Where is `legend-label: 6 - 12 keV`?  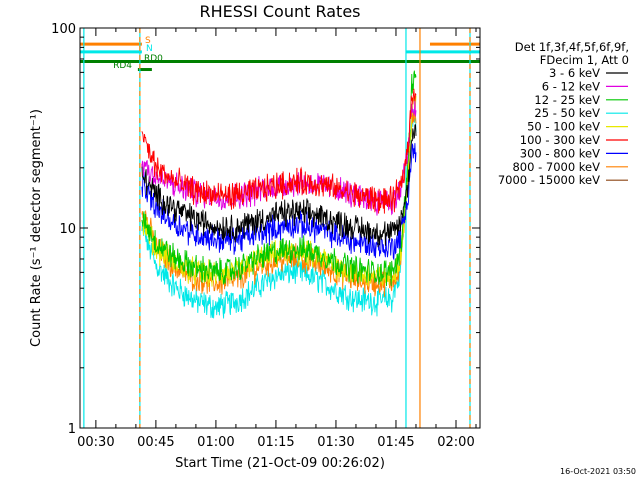 legend-label: 6 - 12 keV is located at coordinates (571, 86).